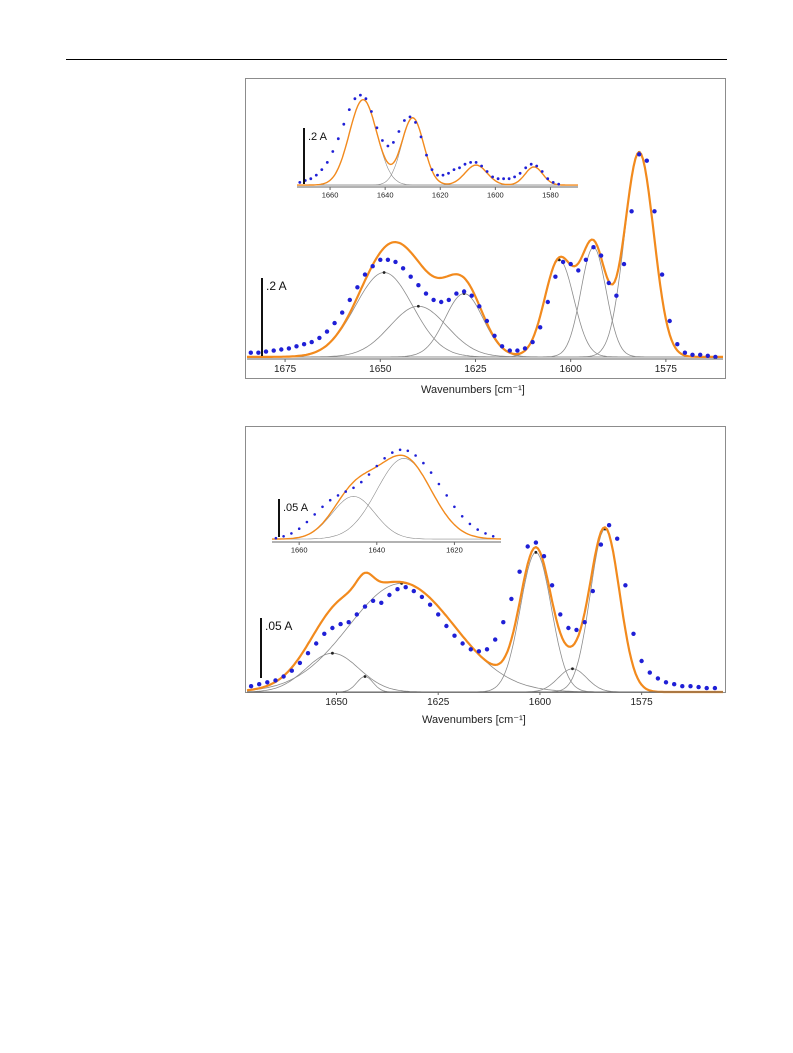 The image size is (793, 1053). What do you see at coordinates (495, 195) in the screenshot?
I see `x-tick-label: 1600` at bounding box center [495, 195].